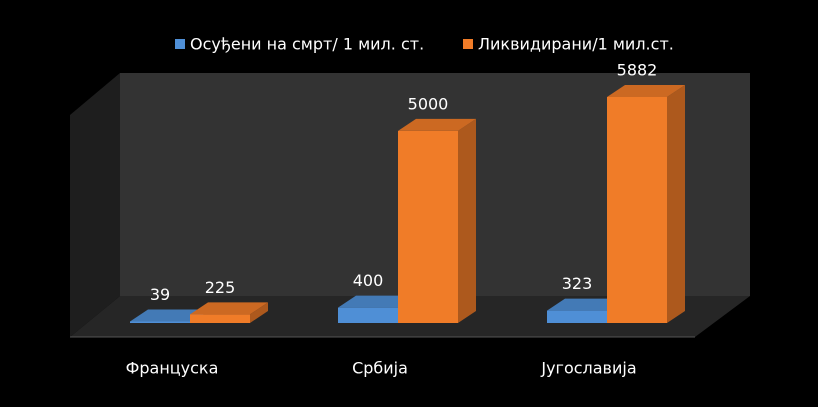  What do you see at coordinates (428, 103) in the screenshot?
I see `data-label: 5000` at bounding box center [428, 103].